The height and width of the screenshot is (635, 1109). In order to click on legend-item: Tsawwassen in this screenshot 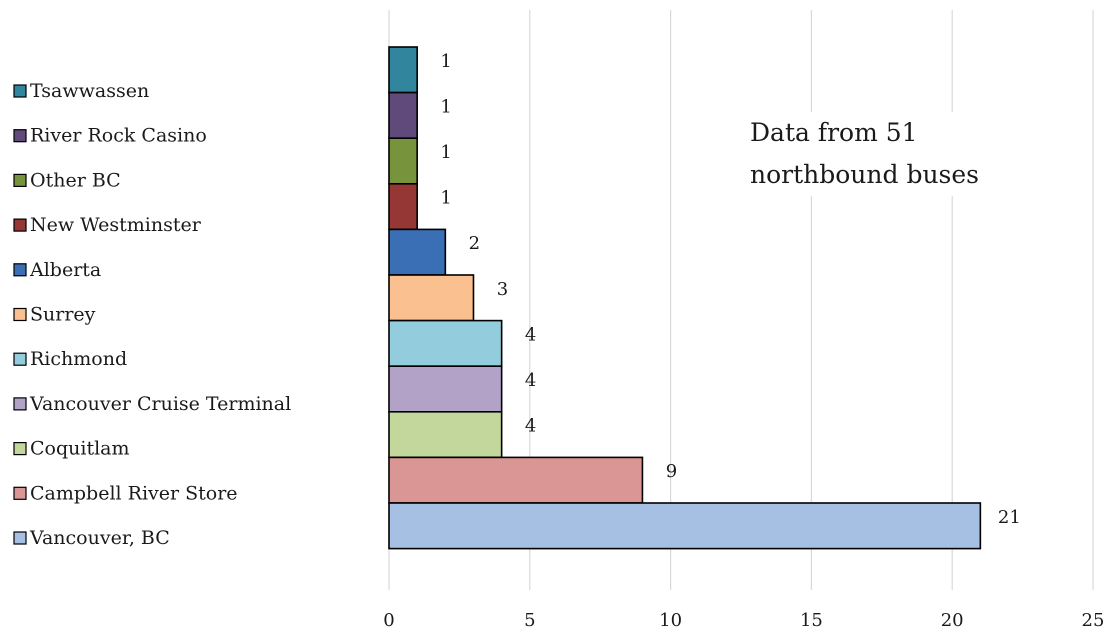, I will do `click(81, 91)`.